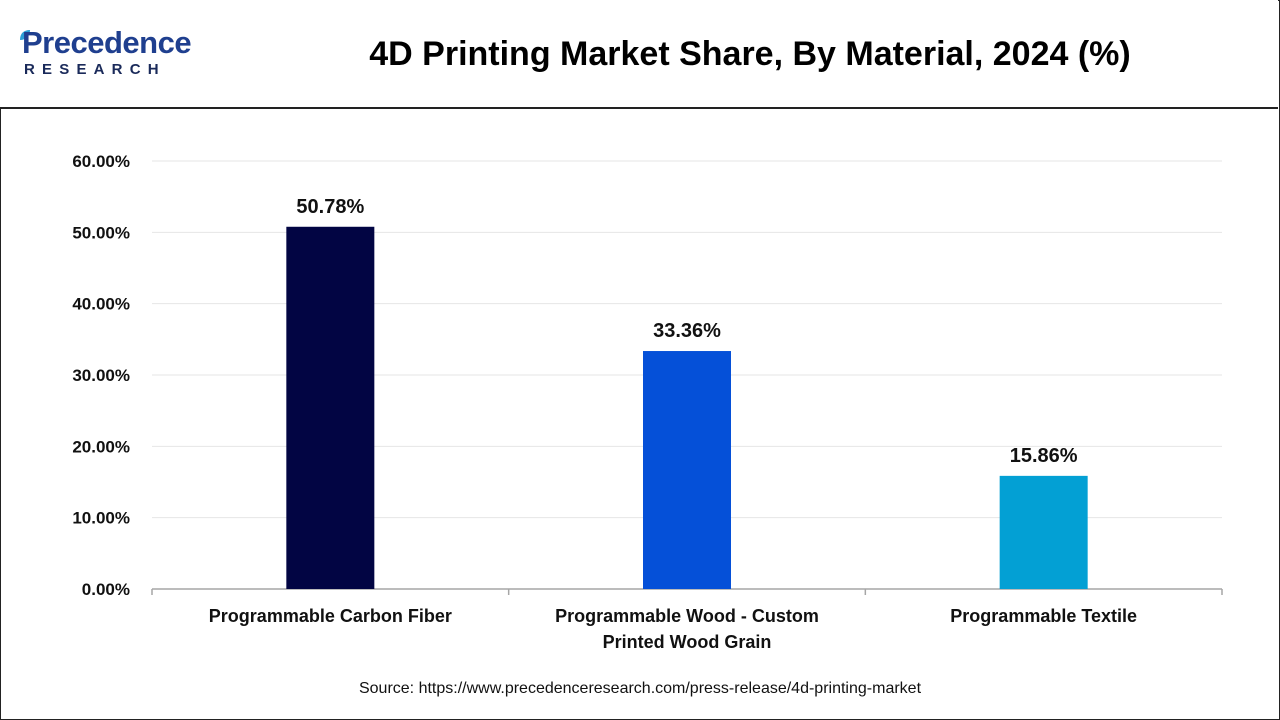  Describe the element at coordinates (687, 642) in the screenshot. I see `x-tick-label: Printed Wood Grain` at that location.